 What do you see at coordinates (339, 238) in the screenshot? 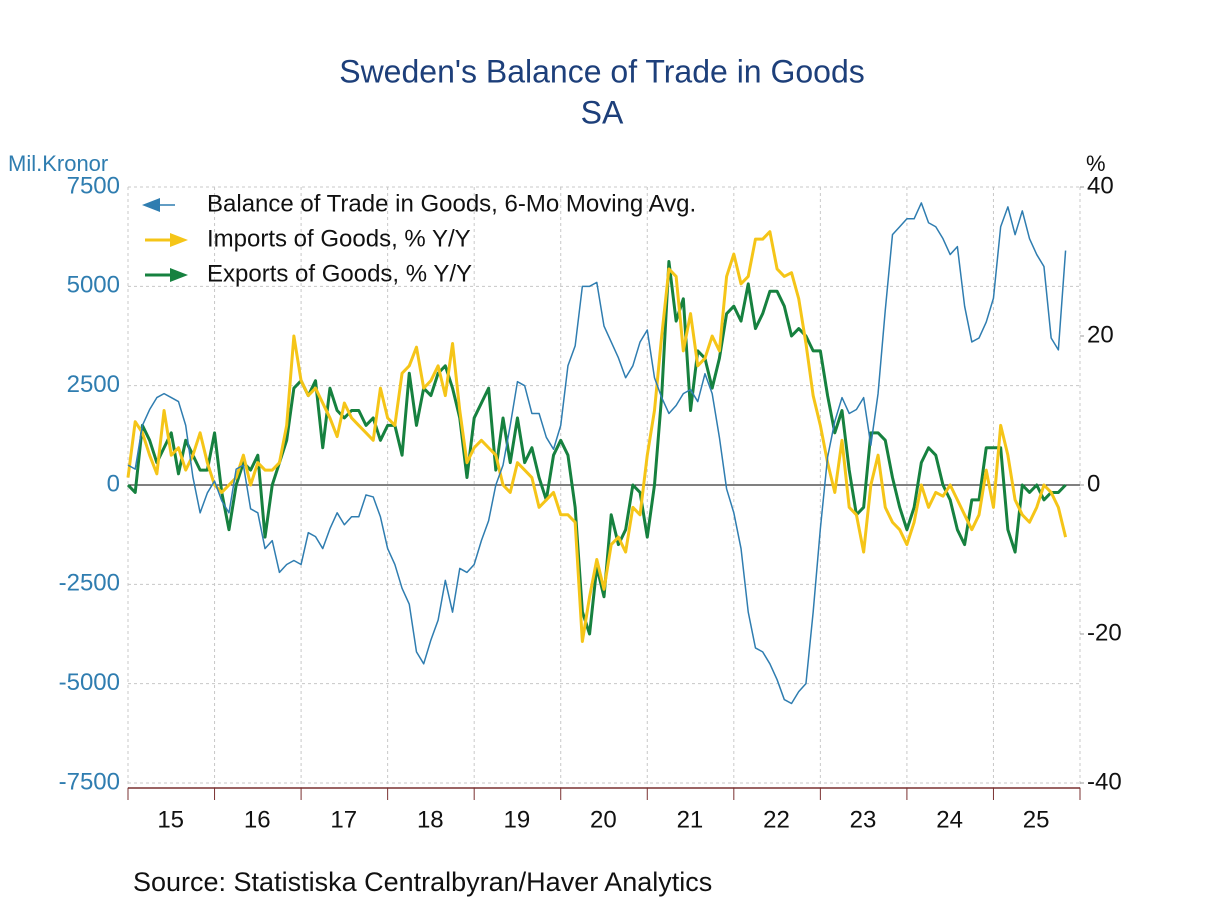
I see `legend-label: Imports of Goods, % Y/Y` at bounding box center [339, 238].